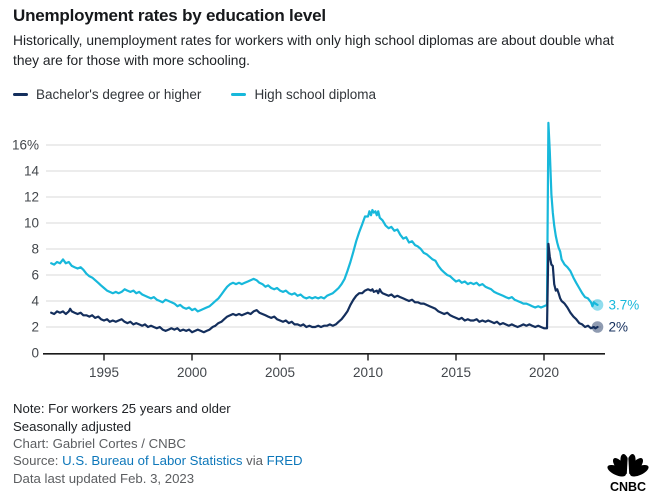  What do you see at coordinates (152, 461) in the screenshot?
I see `source-link-bls: U.S. Bureau of Labor Statistics` at bounding box center [152, 461].